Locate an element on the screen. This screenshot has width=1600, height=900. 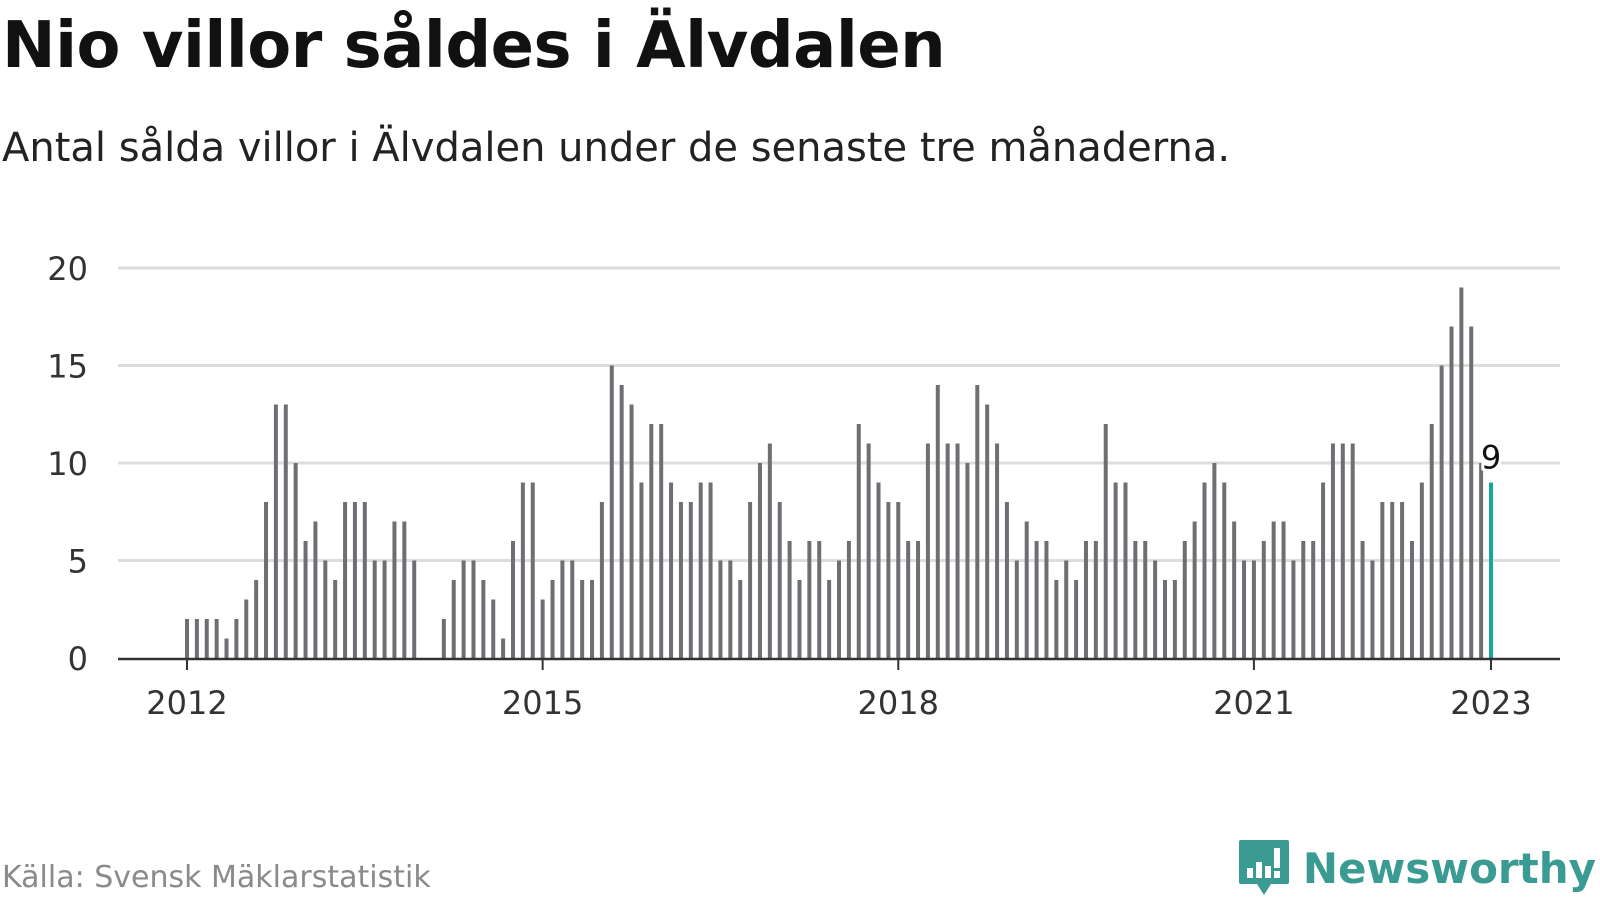
bar-highlight is located at coordinates (1491, 570).